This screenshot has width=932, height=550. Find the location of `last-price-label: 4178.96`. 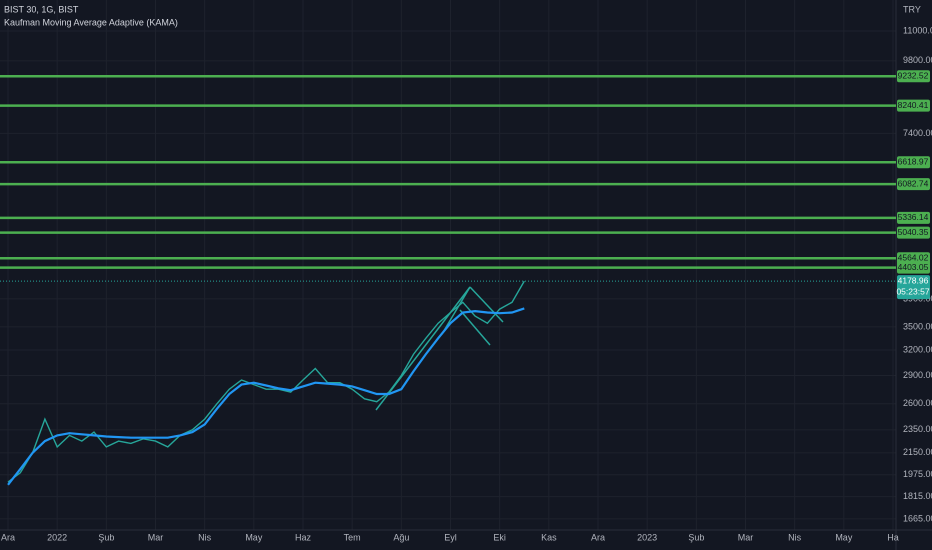

last-price-label: 4178.96 is located at coordinates (913, 280).